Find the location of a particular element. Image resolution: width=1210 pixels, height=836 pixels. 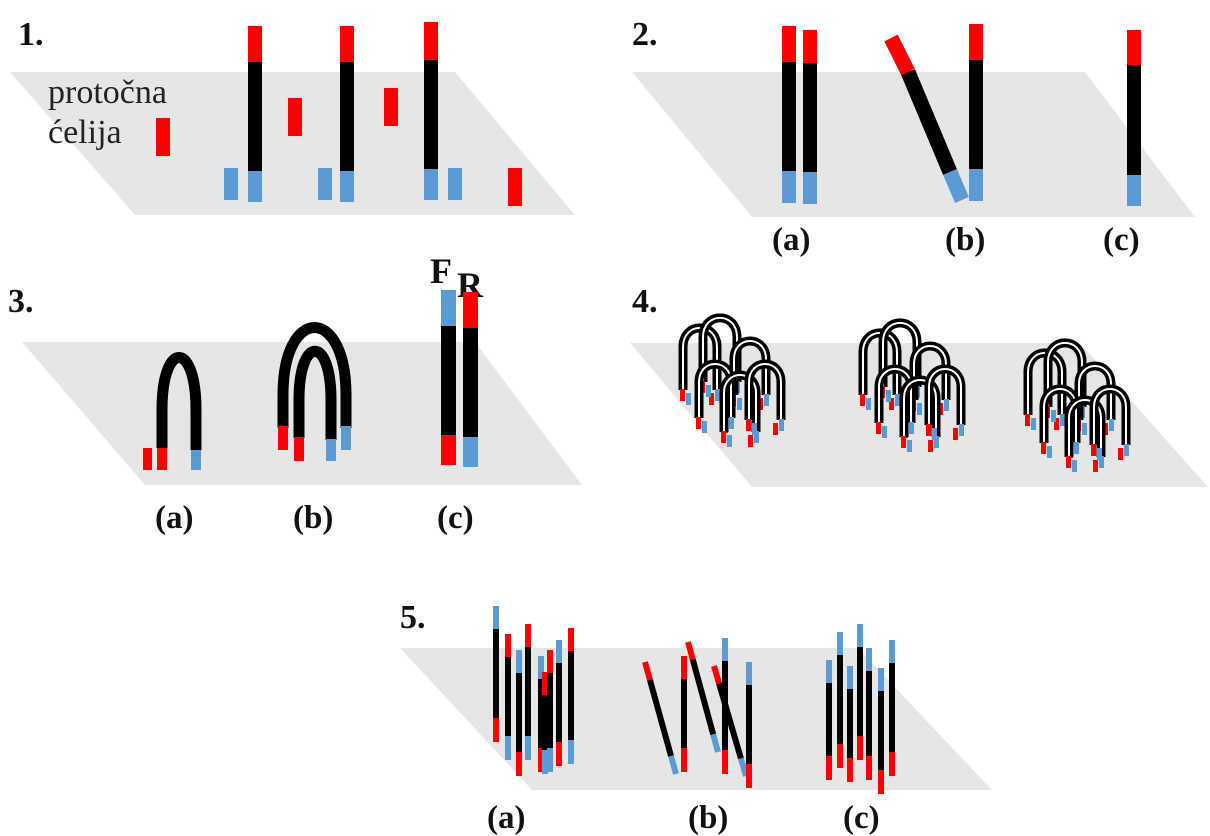

flow-cell-label-line1: protočna is located at coordinates (107, 92).